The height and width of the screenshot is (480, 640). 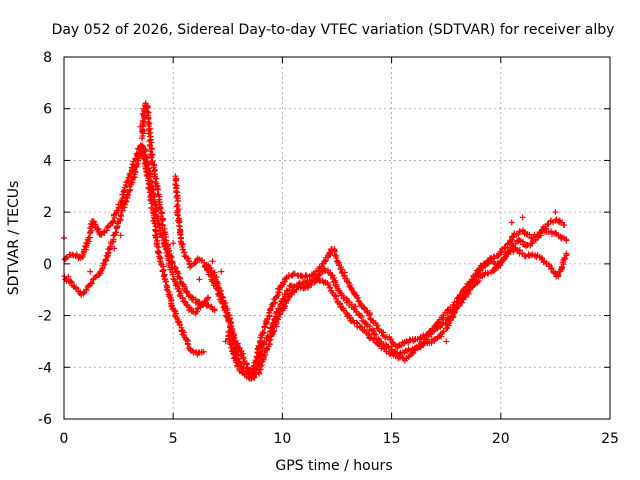 What do you see at coordinates (339, 439) in the screenshot?
I see `x-tick-labels: 0 5 10 15 20 25` at bounding box center [339, 439].